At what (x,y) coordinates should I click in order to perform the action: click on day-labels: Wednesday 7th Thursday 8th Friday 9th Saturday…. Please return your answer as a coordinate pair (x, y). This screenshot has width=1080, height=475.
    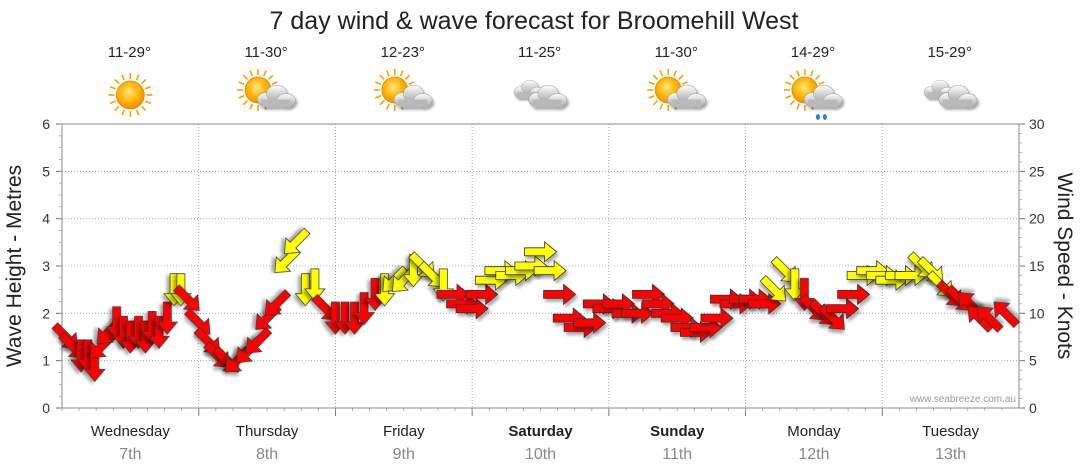
    Looking at the image, I should click on (535, 443).